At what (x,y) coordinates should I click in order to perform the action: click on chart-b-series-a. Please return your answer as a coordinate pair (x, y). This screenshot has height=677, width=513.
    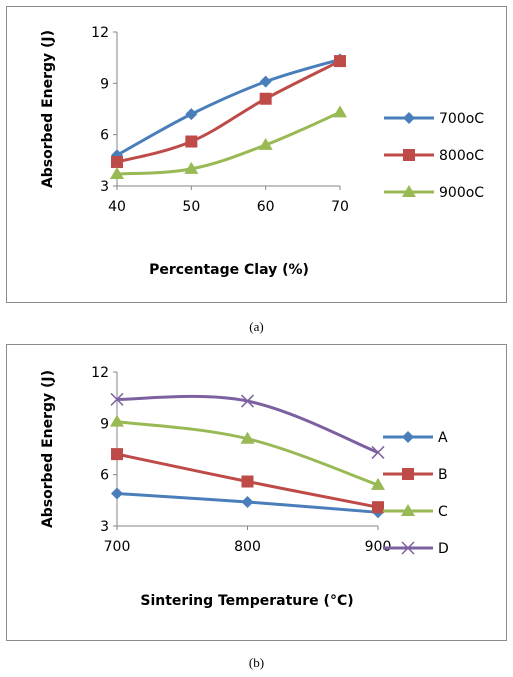
    Looking at the image, I should click on (247, 503).